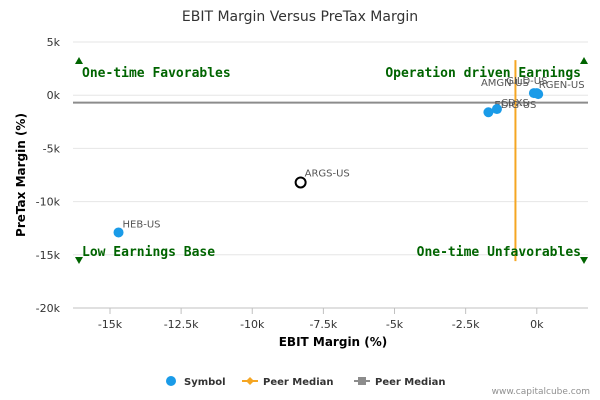 This screenshot has height=400, width=600. What do you see at coordinates (250, 381) in the screenshot?
I see `legend-marker-diamond` at bounding box center [250, 381].